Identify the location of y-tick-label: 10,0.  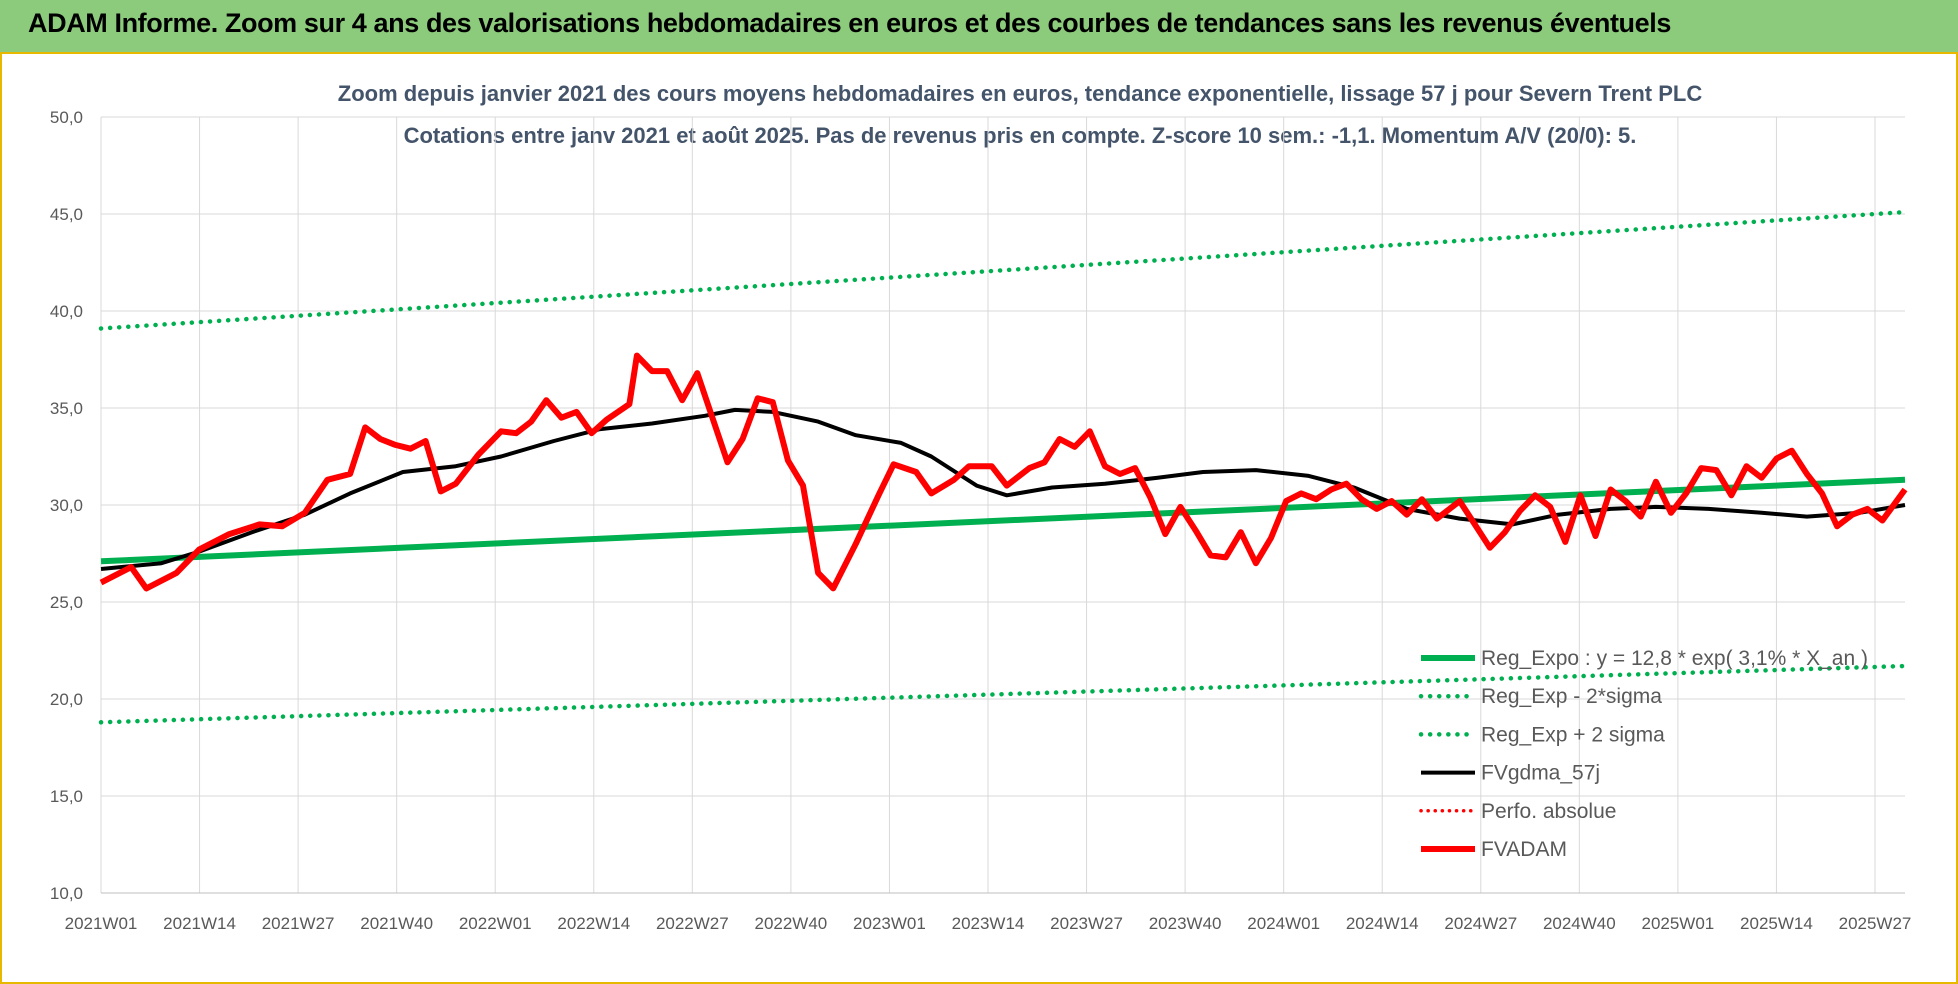
(66, 893).